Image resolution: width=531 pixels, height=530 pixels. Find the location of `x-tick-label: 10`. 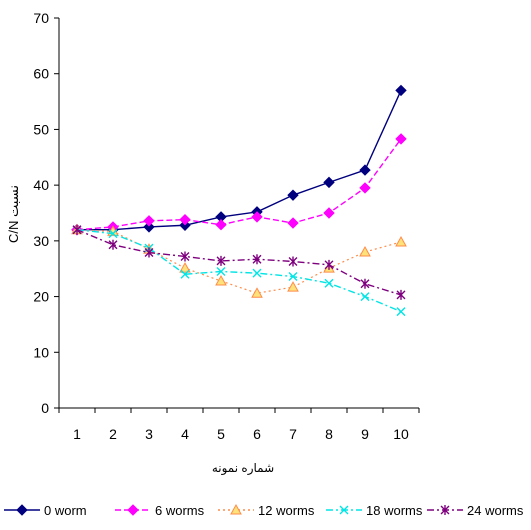

x-tick-label: 10 is located at coordinates (401, 434).